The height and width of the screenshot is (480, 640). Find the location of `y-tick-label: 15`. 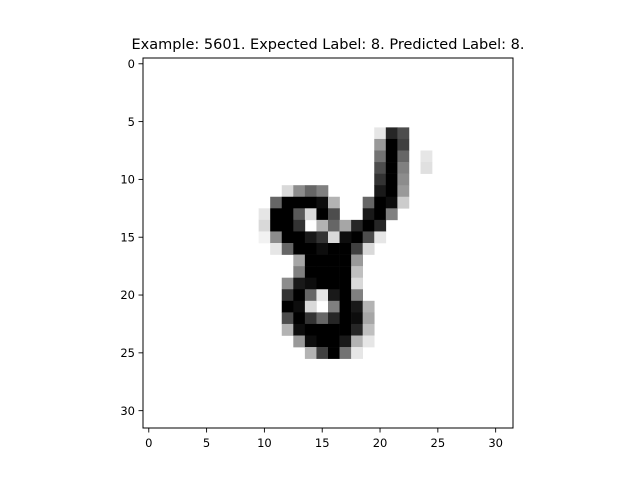

y-tick-label: 15 is located at coordinates (127, 237).